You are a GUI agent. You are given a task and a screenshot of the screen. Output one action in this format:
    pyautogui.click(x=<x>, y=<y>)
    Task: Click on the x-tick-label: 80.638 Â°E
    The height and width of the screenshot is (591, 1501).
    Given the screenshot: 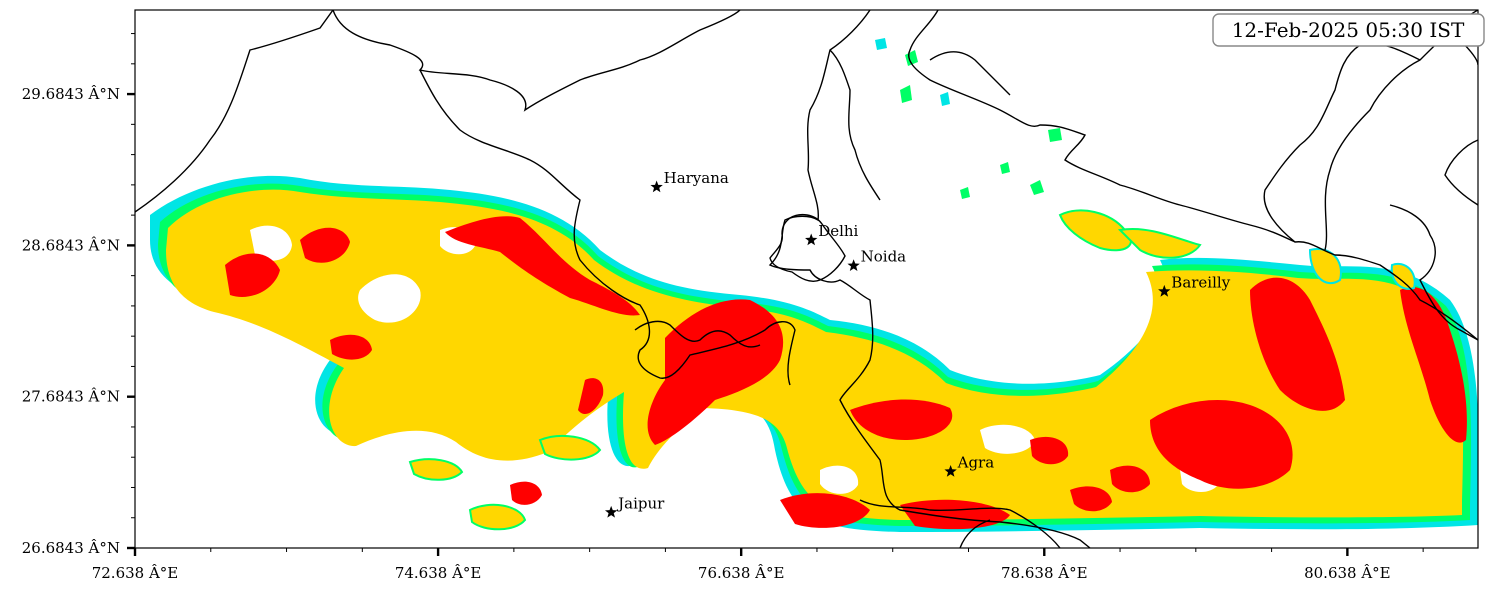 What is the action you would take?
    pyautogui.click(x=1347, y=573)
    